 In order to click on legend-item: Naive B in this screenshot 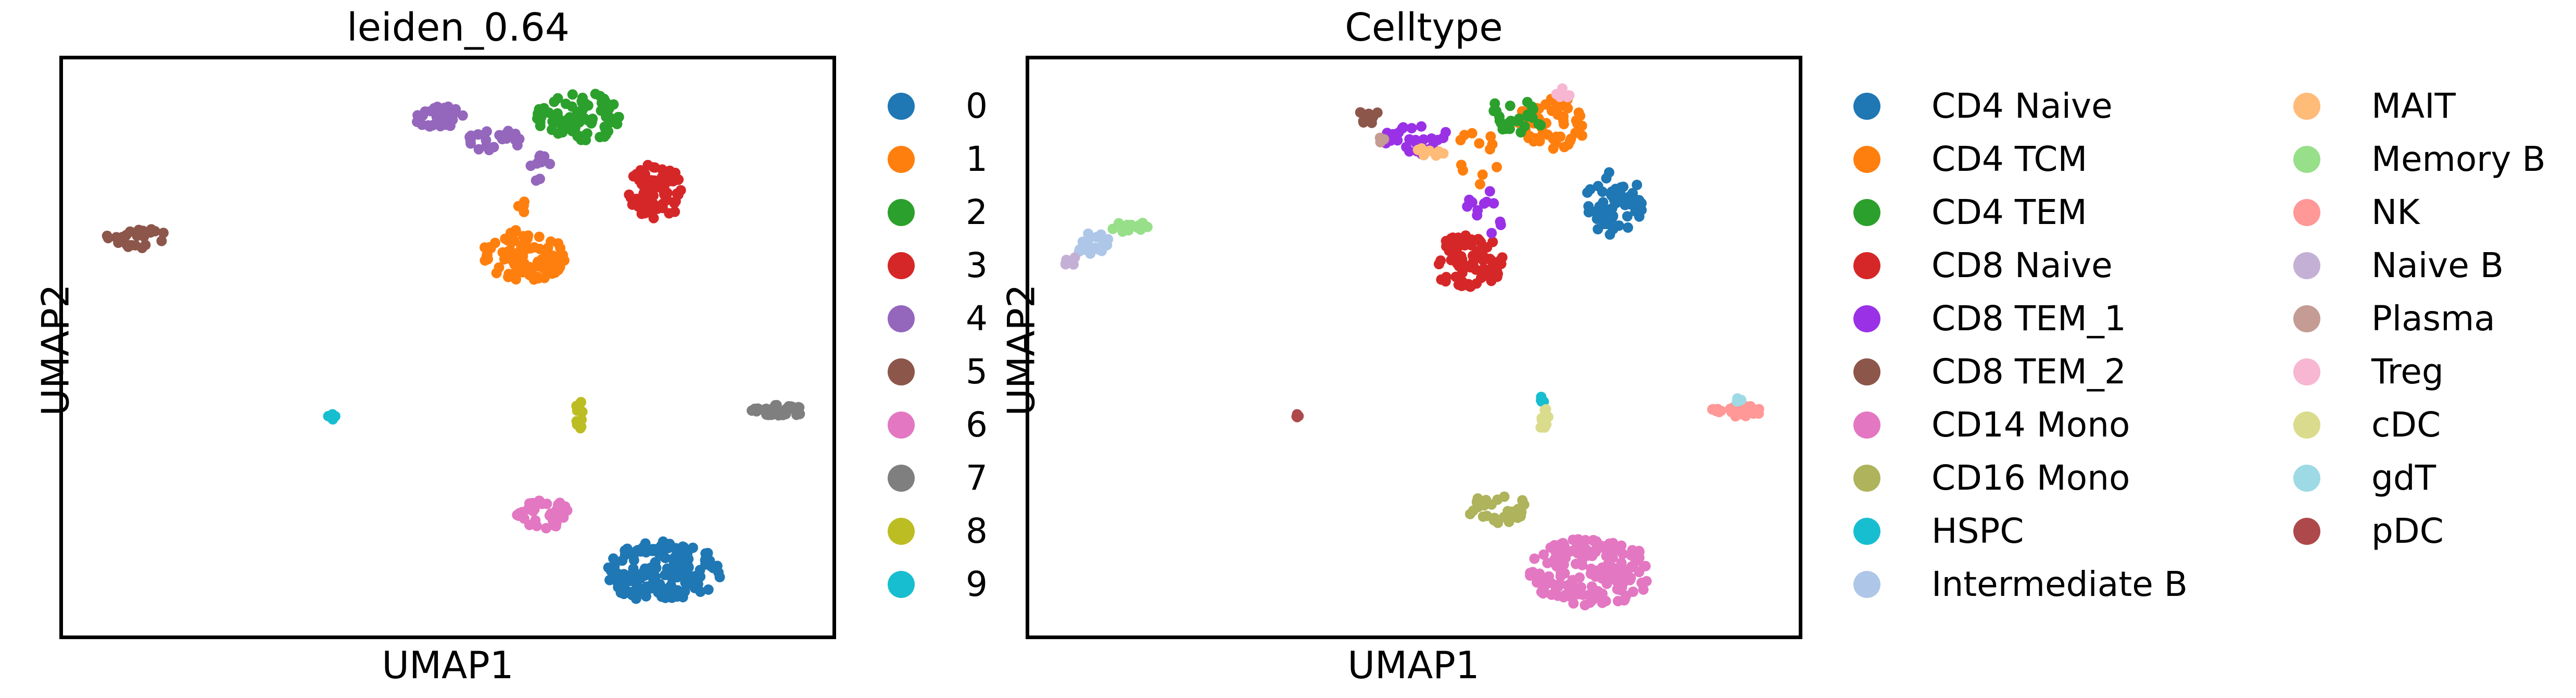, I will do `click(2398, 265)`.